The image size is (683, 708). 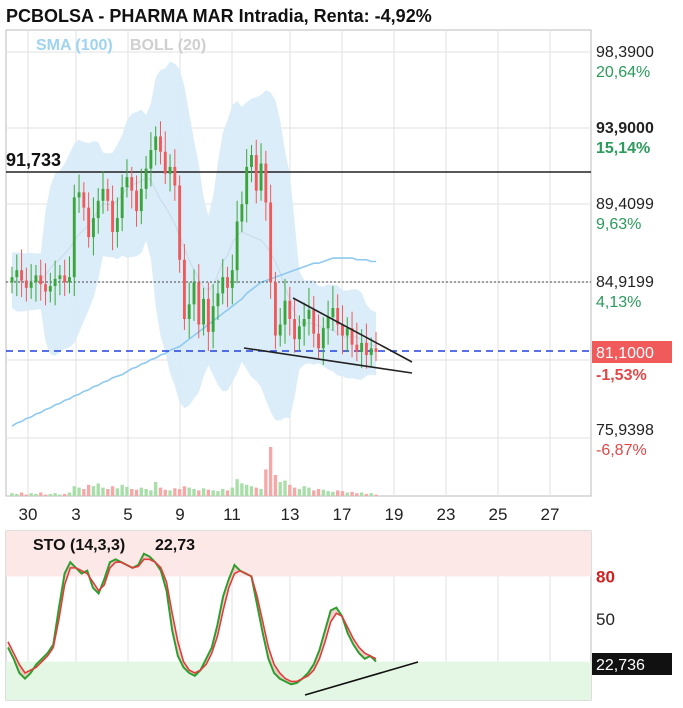 I want to click on x-tick-label: 19, so click(x=394, y=514).